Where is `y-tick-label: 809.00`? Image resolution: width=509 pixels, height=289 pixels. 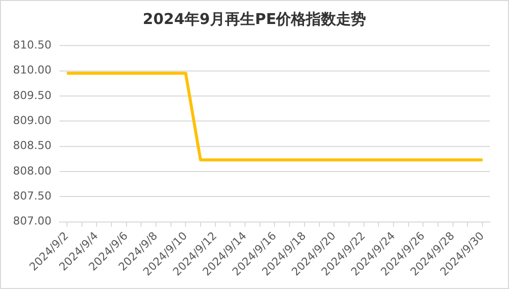
y-tick-label: 809.00 is located at coordinates (32, 120).